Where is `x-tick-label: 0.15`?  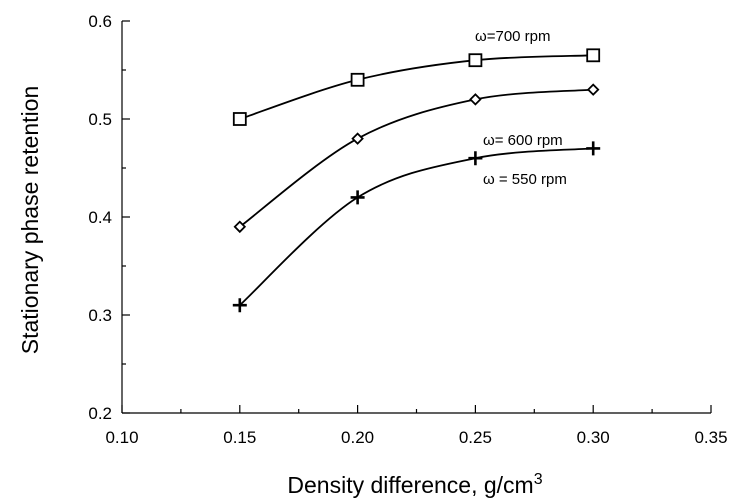
x-tick-label: 0.15 is located at coordinates (239, 437).